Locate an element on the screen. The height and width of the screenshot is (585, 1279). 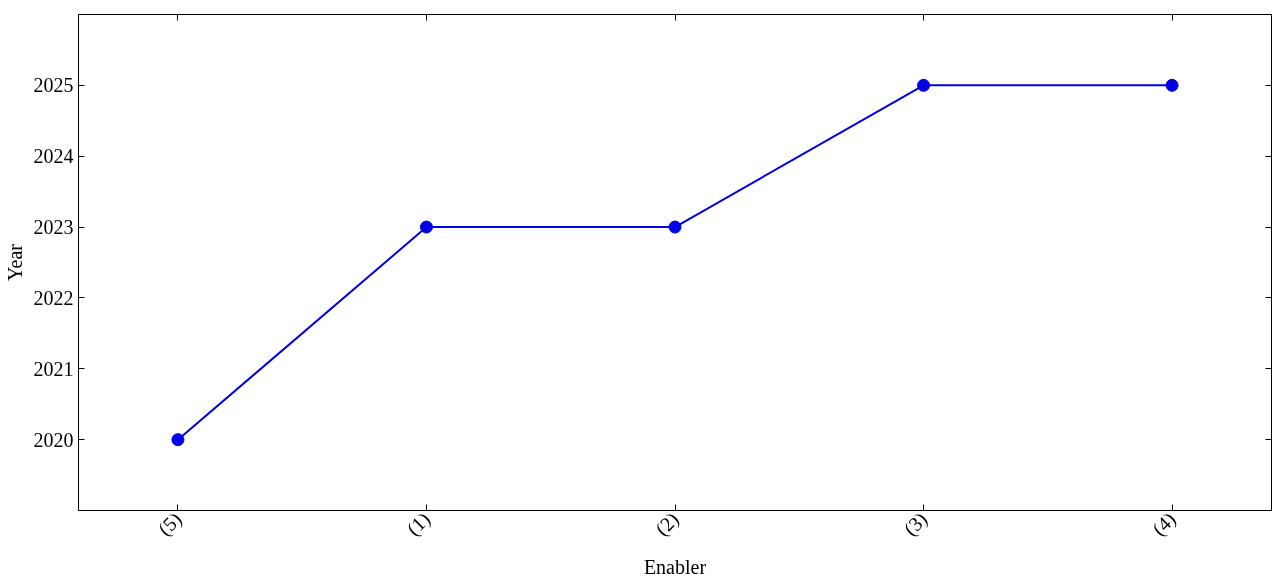
x-tick-label: (1) is located at coordinates (418, 524).